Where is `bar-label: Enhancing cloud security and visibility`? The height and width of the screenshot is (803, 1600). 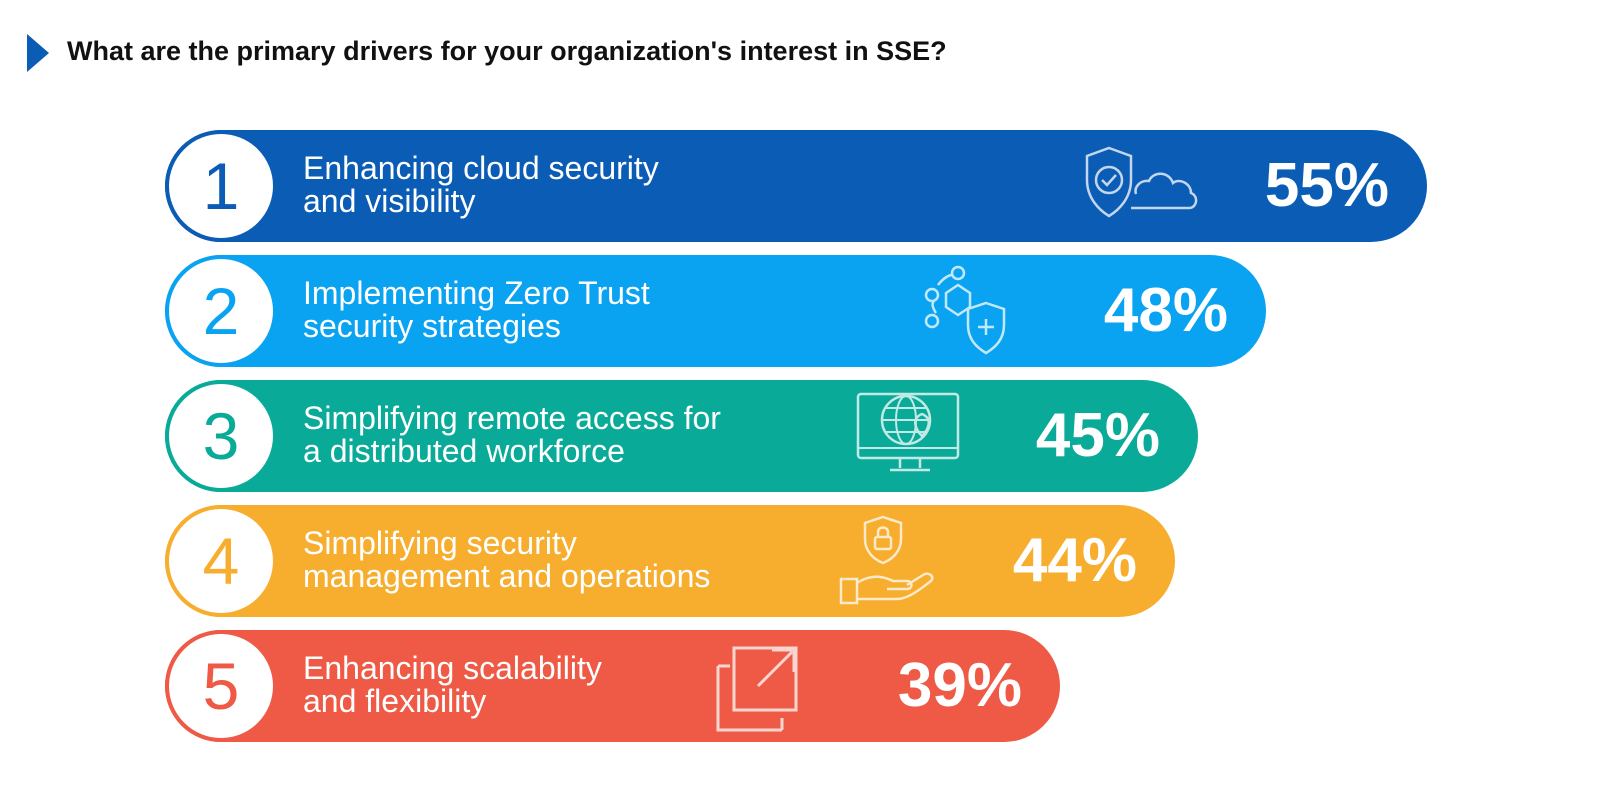
bar-label: Enhancing cloud security and visibility is located at coordinates (481, 184).